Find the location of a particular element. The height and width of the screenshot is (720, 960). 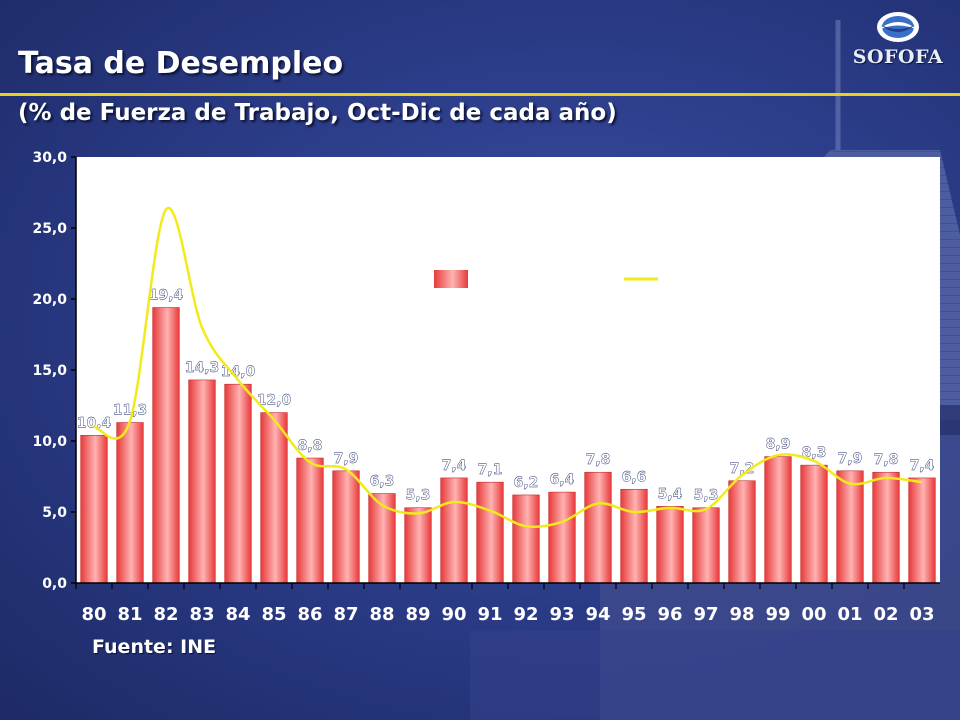

legend: Total País Industria is located at coordinates (597, 280).